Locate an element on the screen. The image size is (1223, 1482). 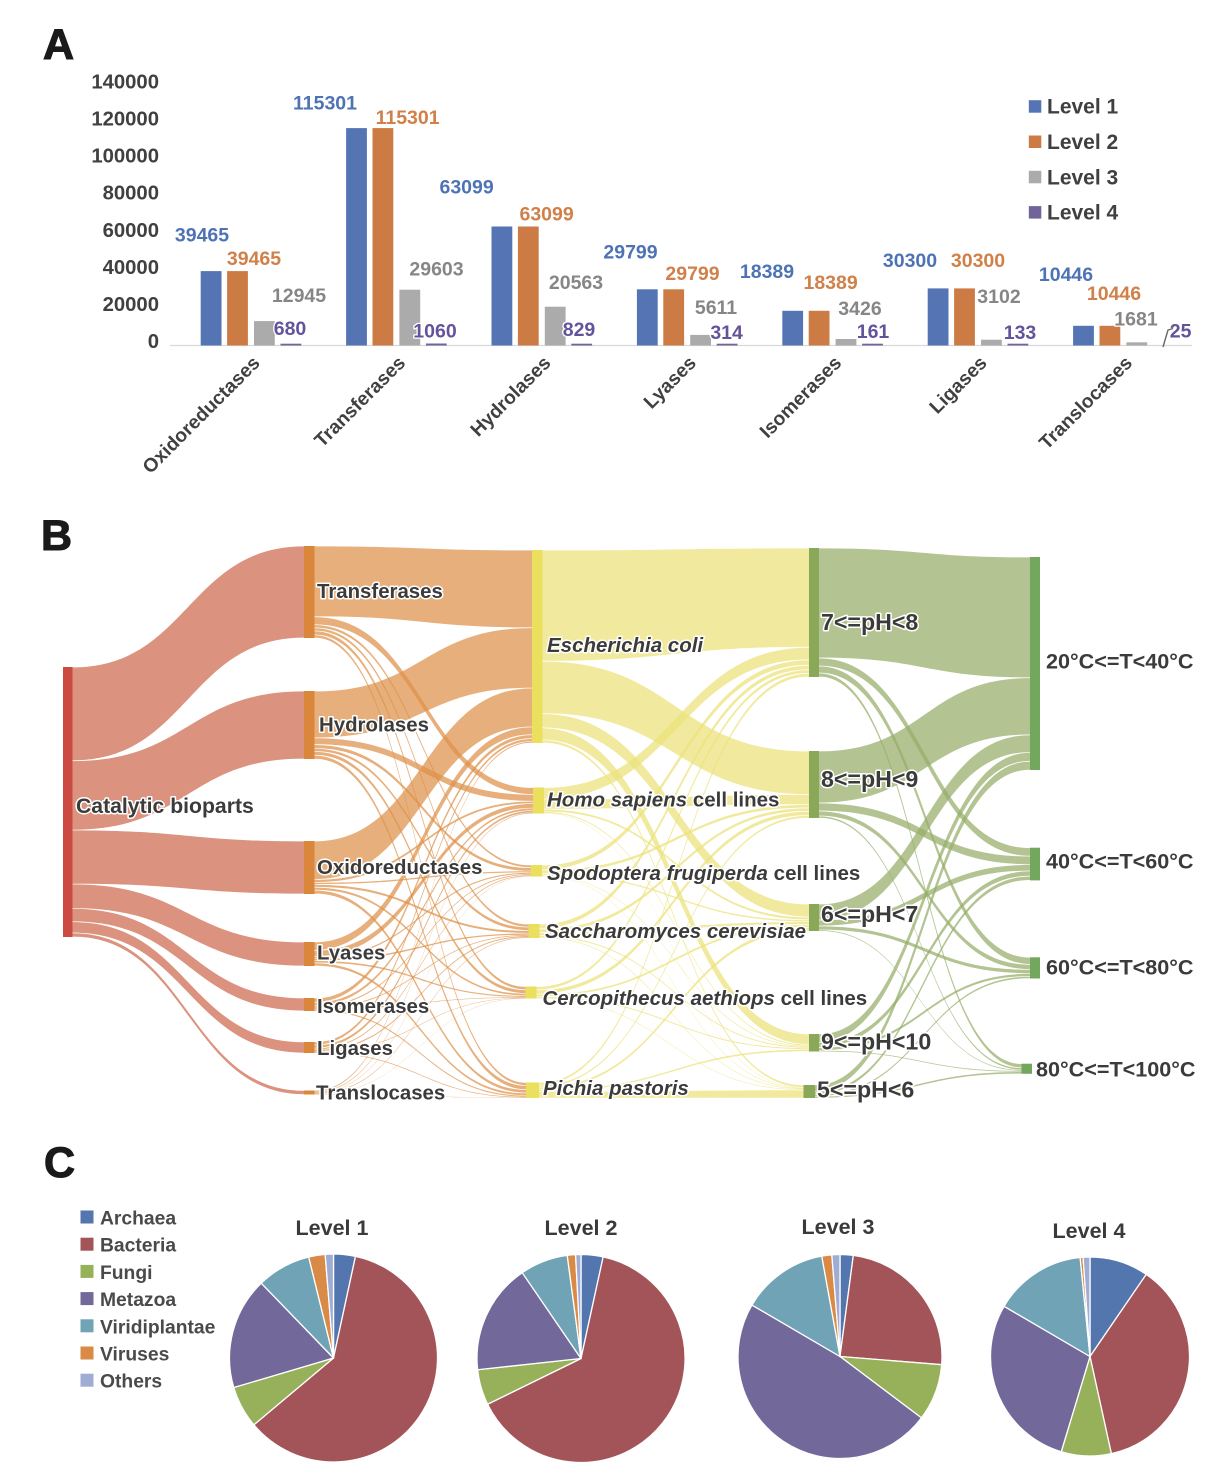
svg-text: 60000 is located at coordinates (131, 231).